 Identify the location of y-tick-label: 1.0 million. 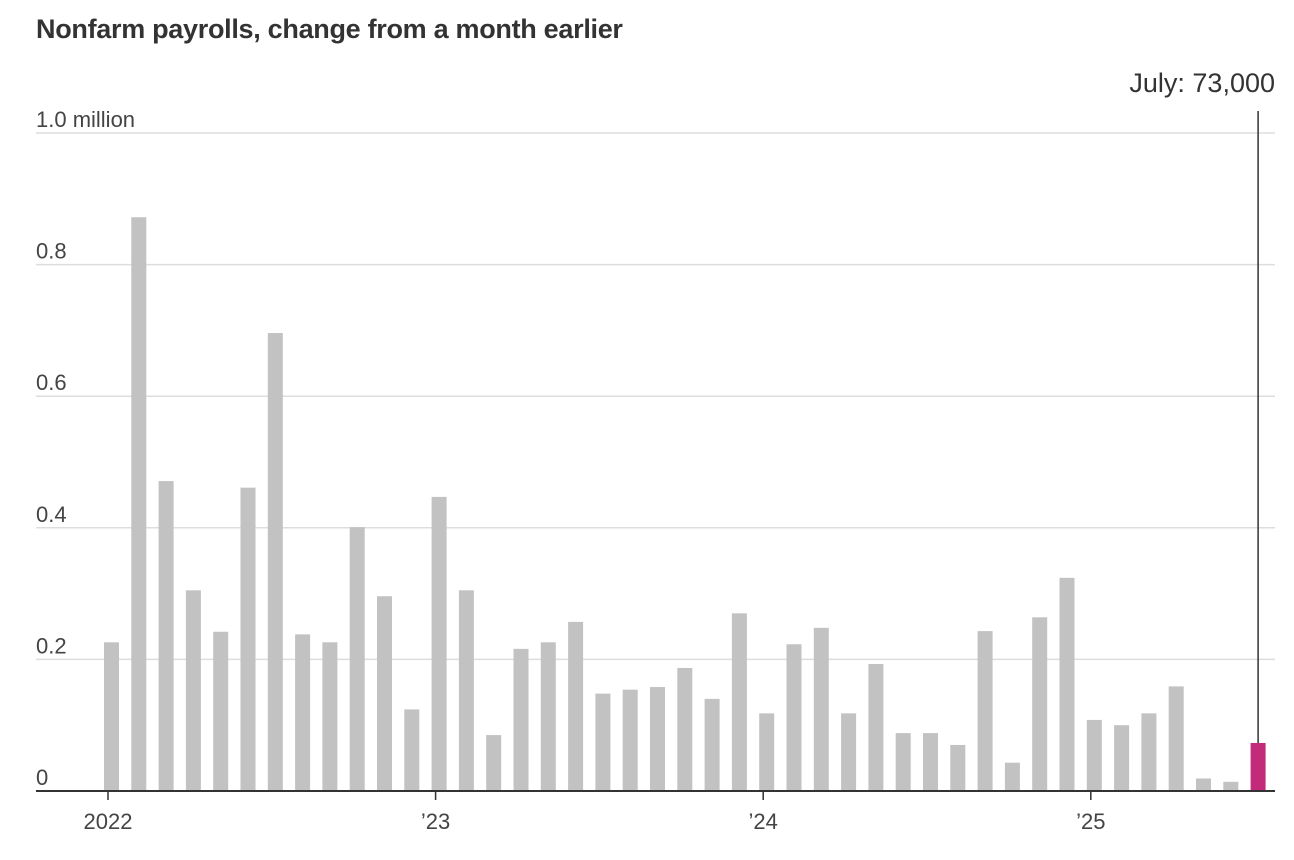
(85, 119).